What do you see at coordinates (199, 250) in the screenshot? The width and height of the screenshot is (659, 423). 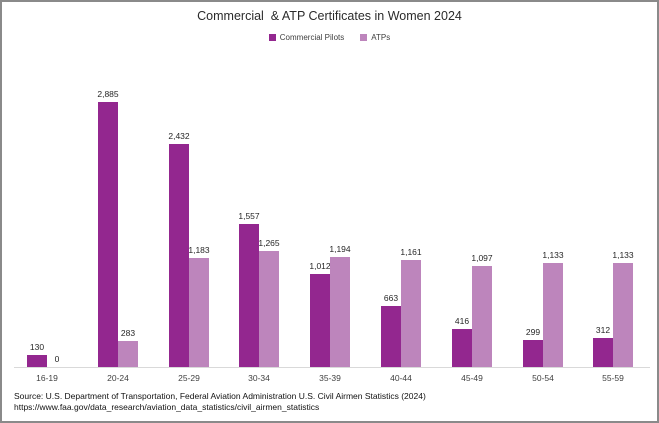 I see `bar-value-label: 1,183` at bounding box center [199, 250].